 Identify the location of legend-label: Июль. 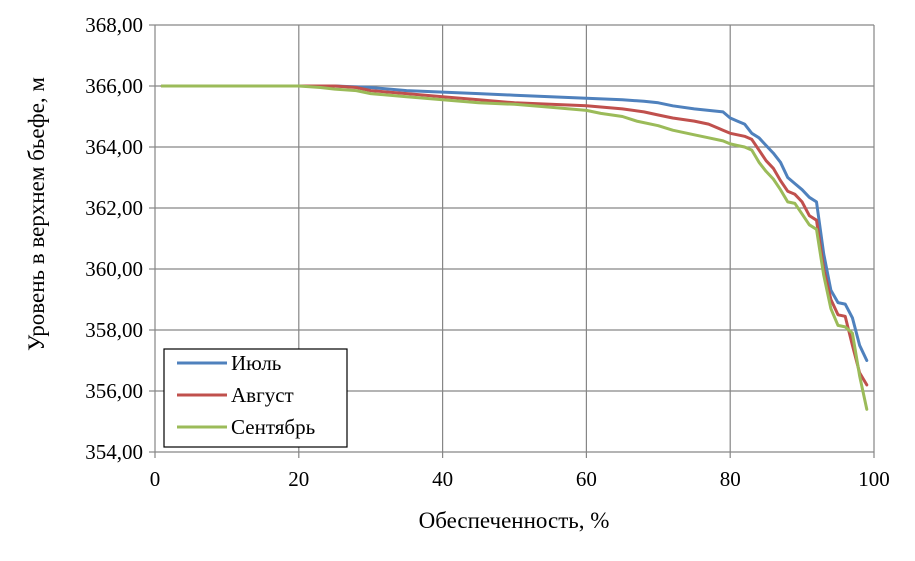
(256, 363).